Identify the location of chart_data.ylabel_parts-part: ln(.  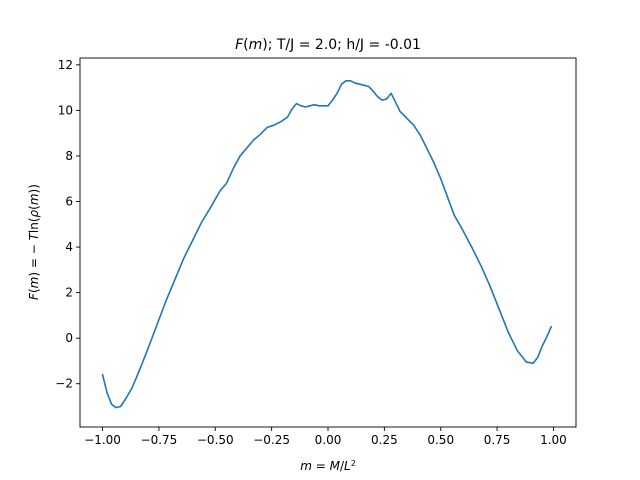
(34, 225).